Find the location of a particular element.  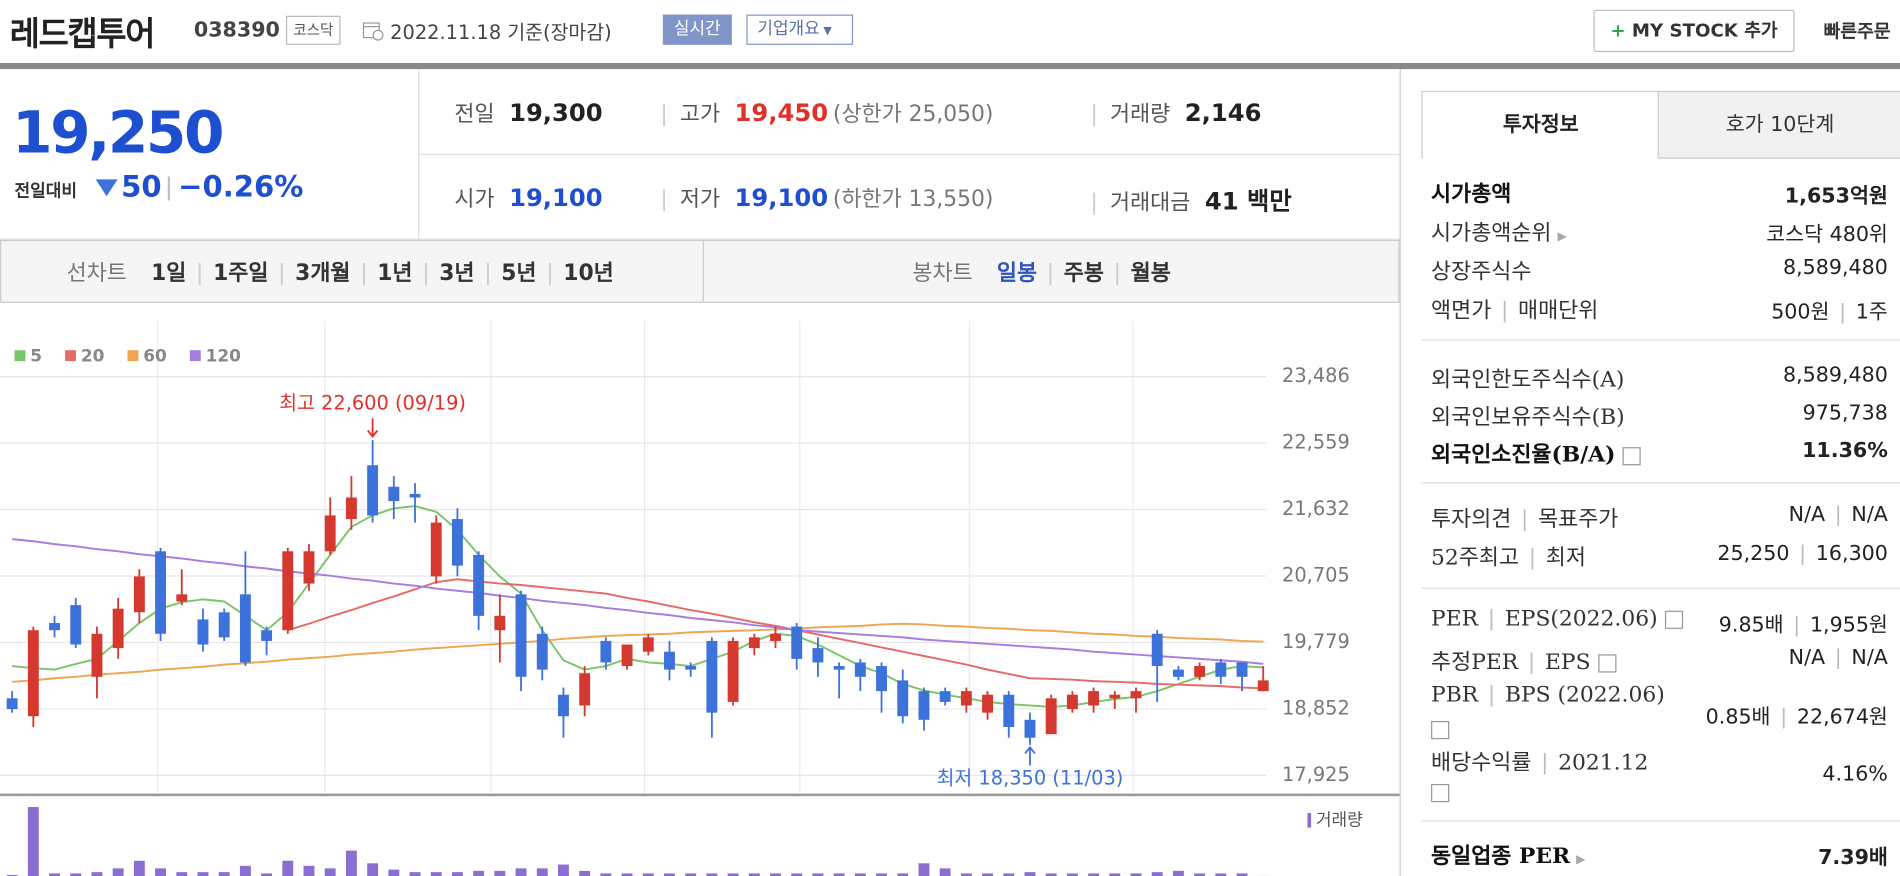

info-value-part: 코스닥 480위 is located at coordinates (1827, 235).